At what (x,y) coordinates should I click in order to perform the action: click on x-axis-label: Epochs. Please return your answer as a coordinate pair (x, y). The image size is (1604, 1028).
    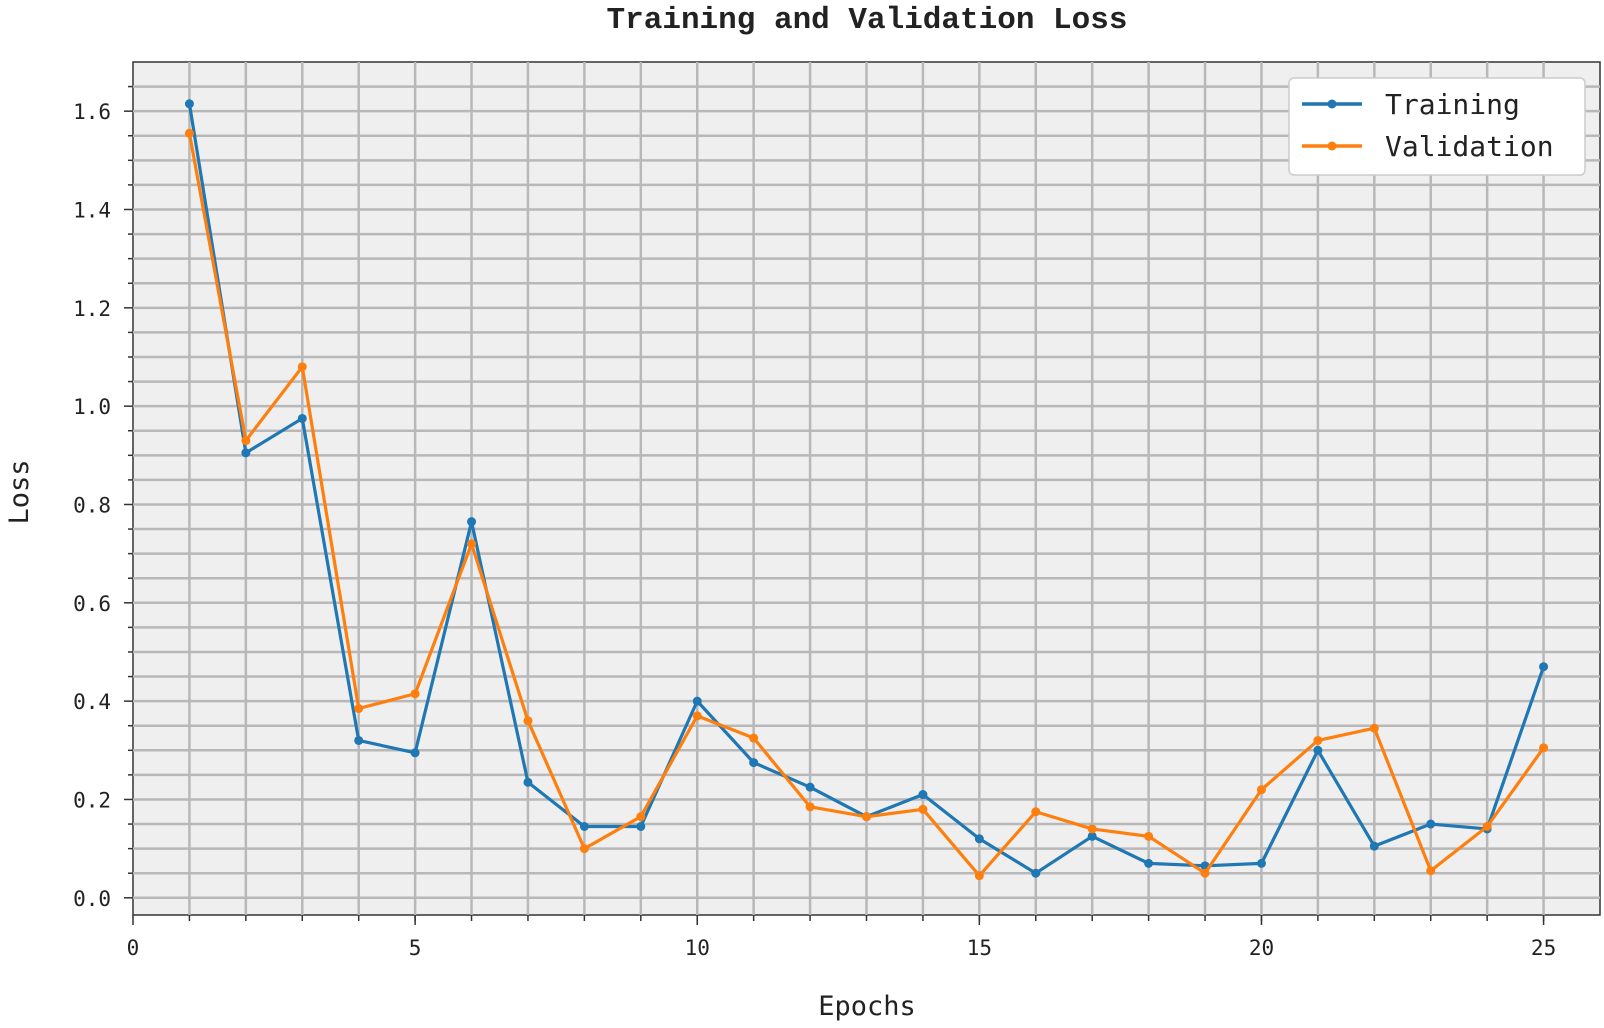
    Looking at the image, I should click on (867, 1006).